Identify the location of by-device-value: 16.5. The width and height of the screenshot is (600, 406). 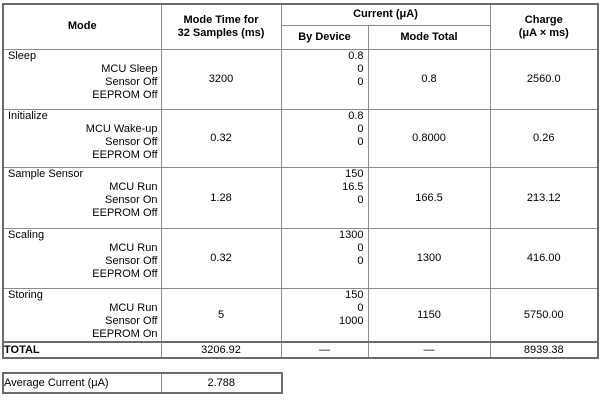
(353, 186).